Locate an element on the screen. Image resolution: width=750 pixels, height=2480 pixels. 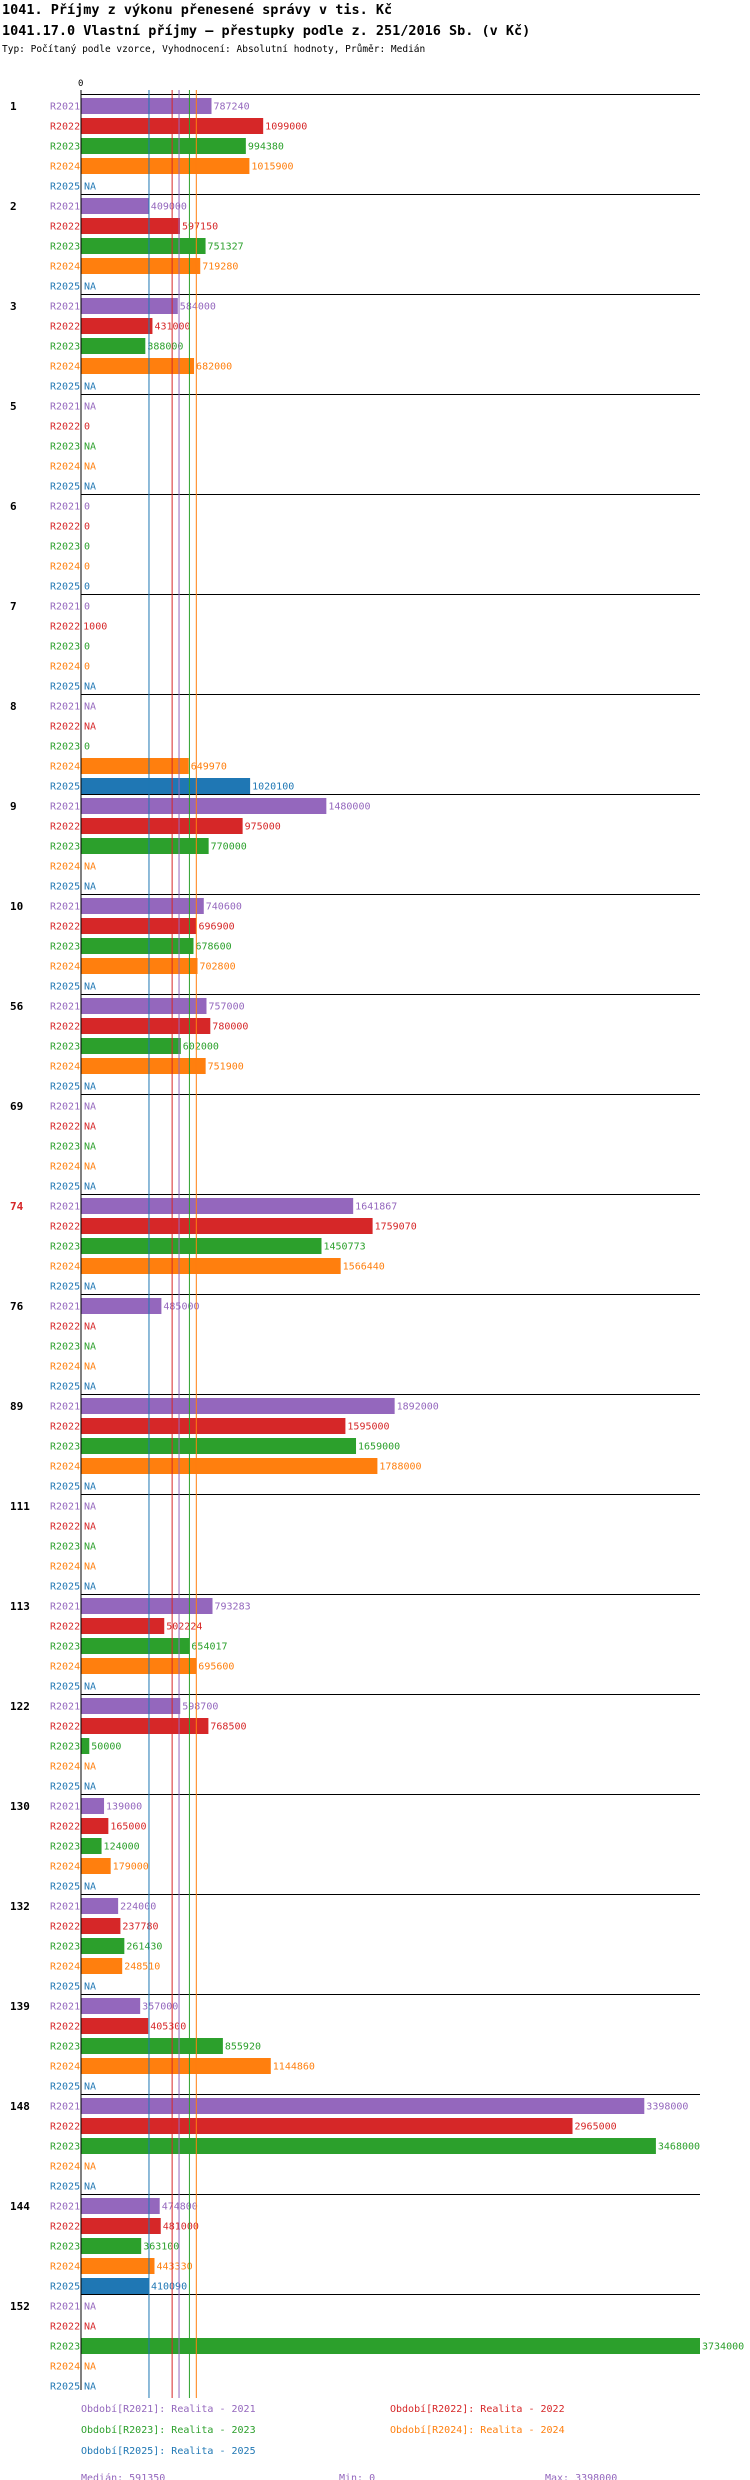
stat-min-r2021: Min: 0 is located at coordinates (357, 2476).